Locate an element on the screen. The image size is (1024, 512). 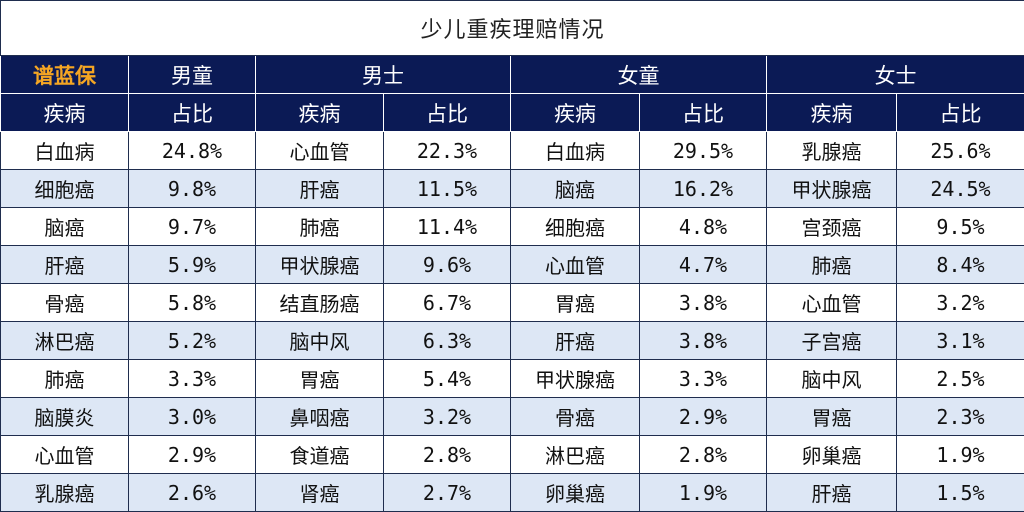
disease-cell: 肾癌 is located at coordinates (320, 493).